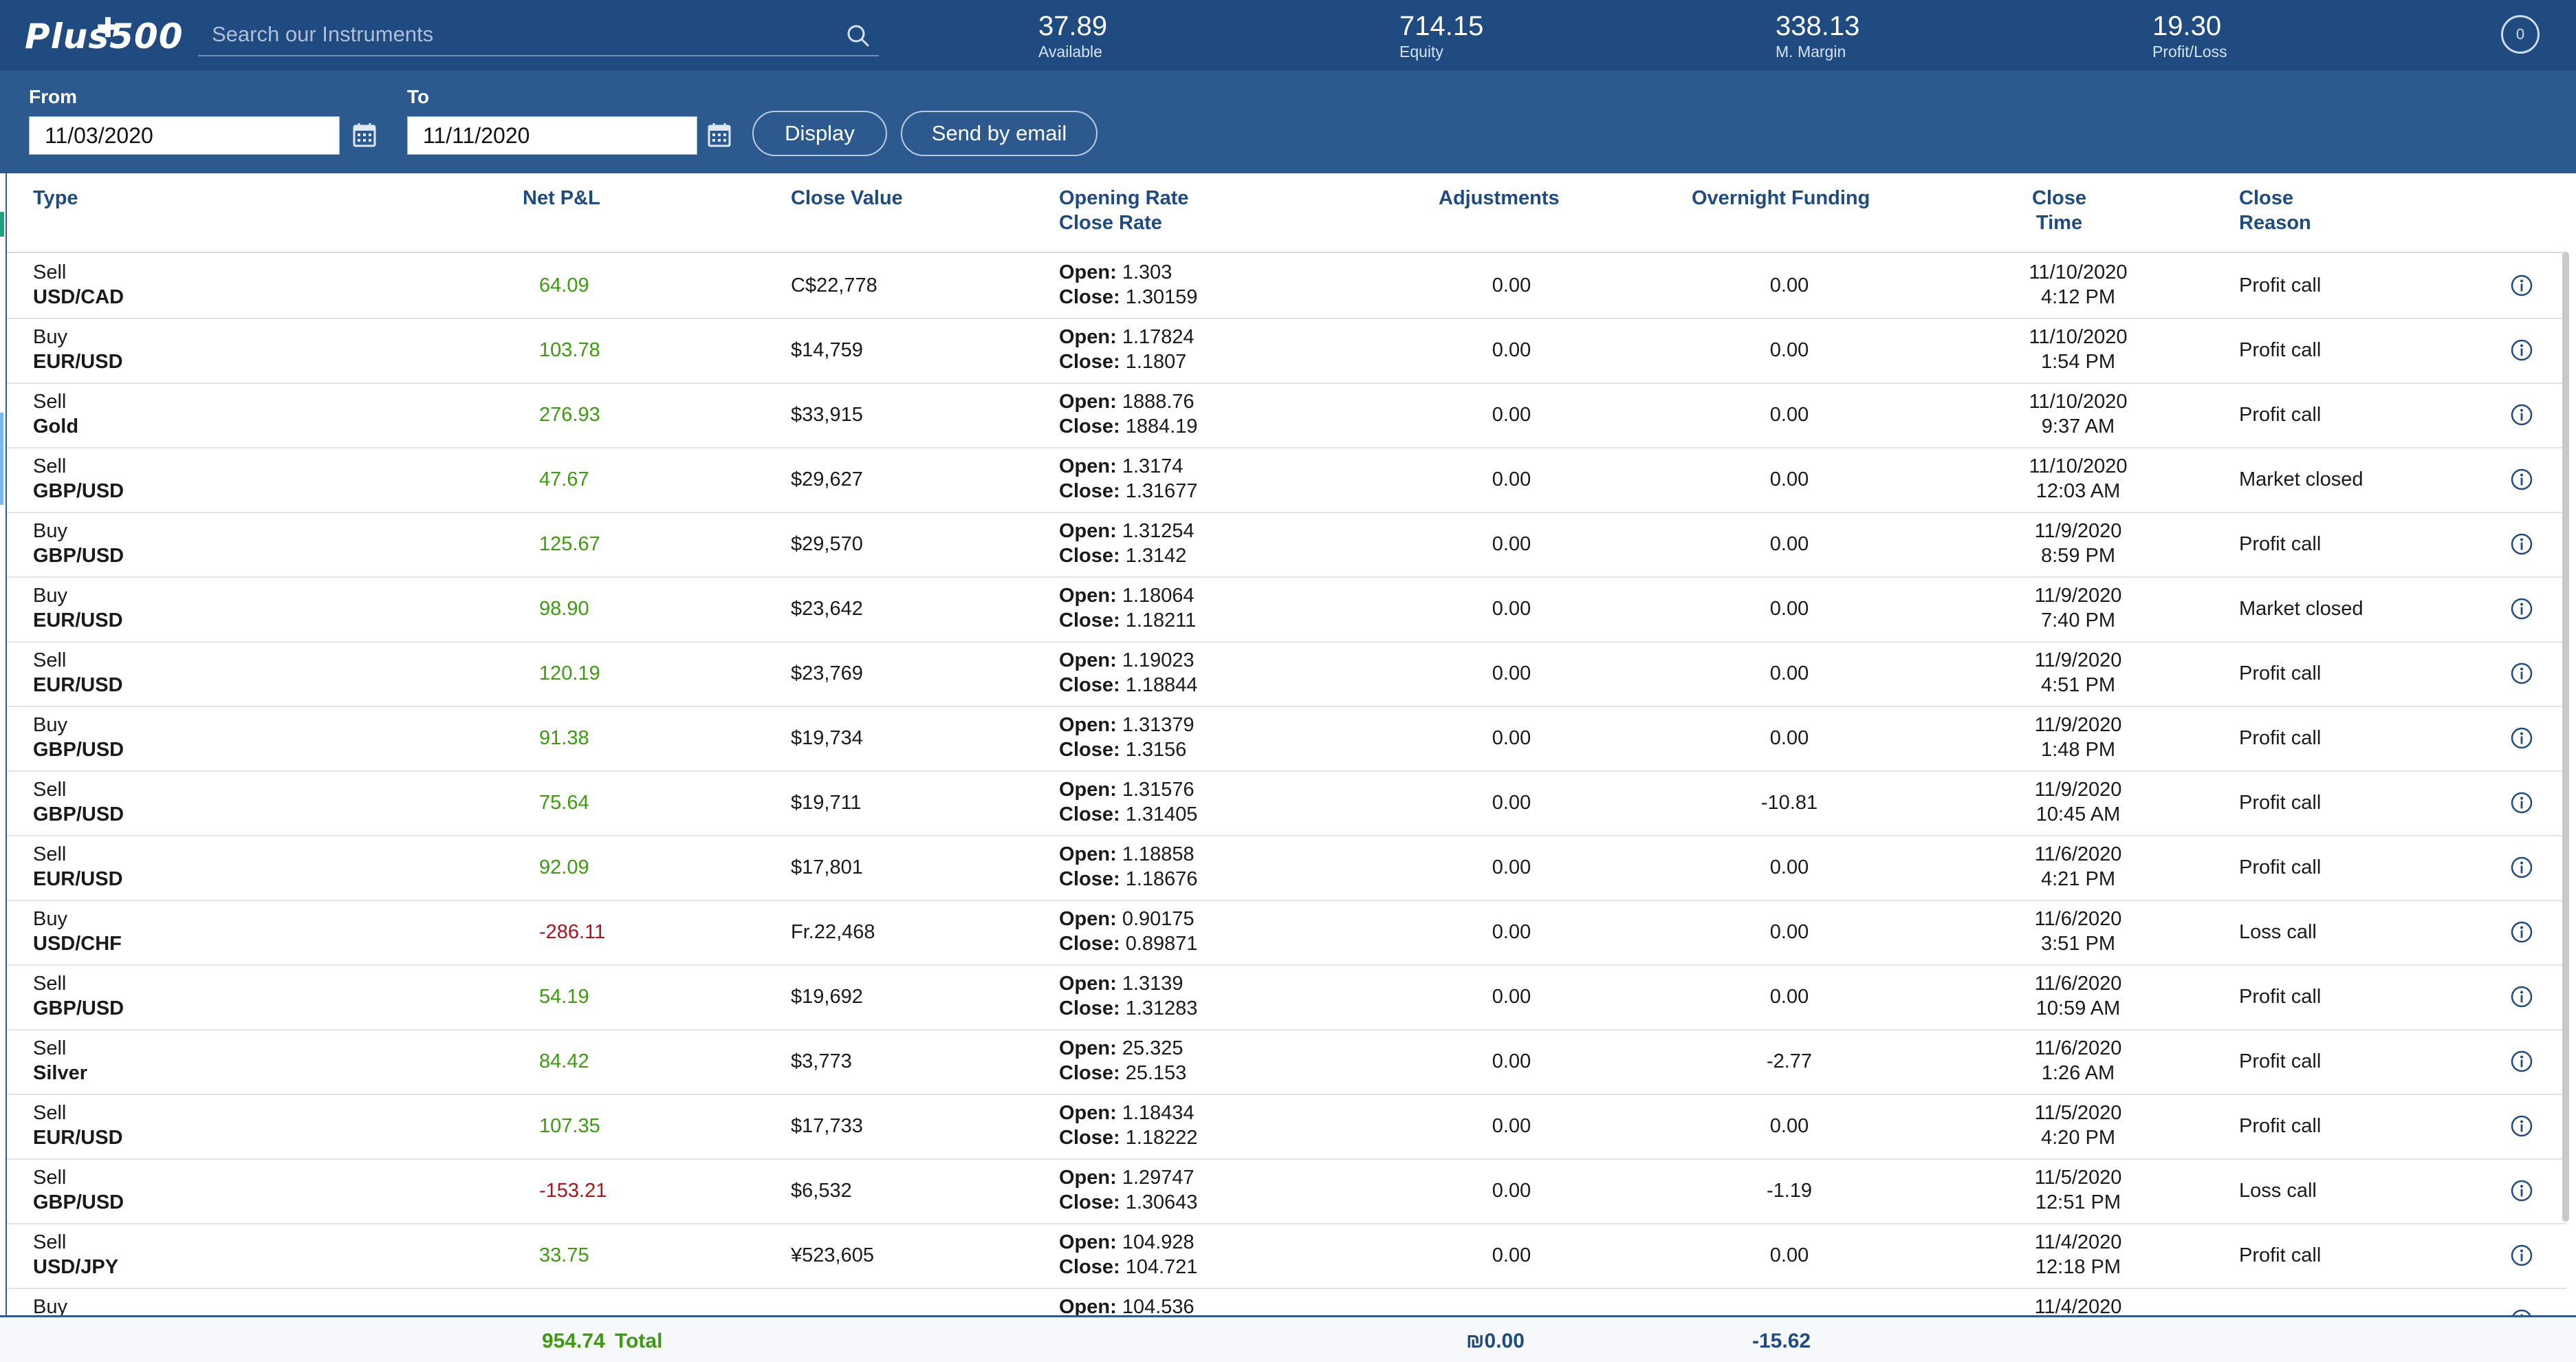 The height and width of the screenshot is (1362, 2576). What do you see at coordinates (2078, 531) in the screenshot?
I see `close-date: 11/9/2020` at bounding box center [2078, 531].